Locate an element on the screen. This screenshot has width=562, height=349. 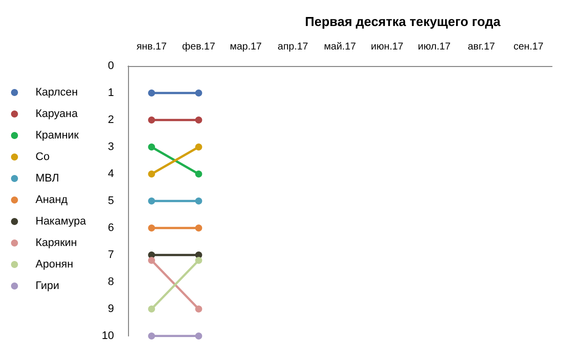
y-tick-label: 0 is located at coordinates (111, 66).